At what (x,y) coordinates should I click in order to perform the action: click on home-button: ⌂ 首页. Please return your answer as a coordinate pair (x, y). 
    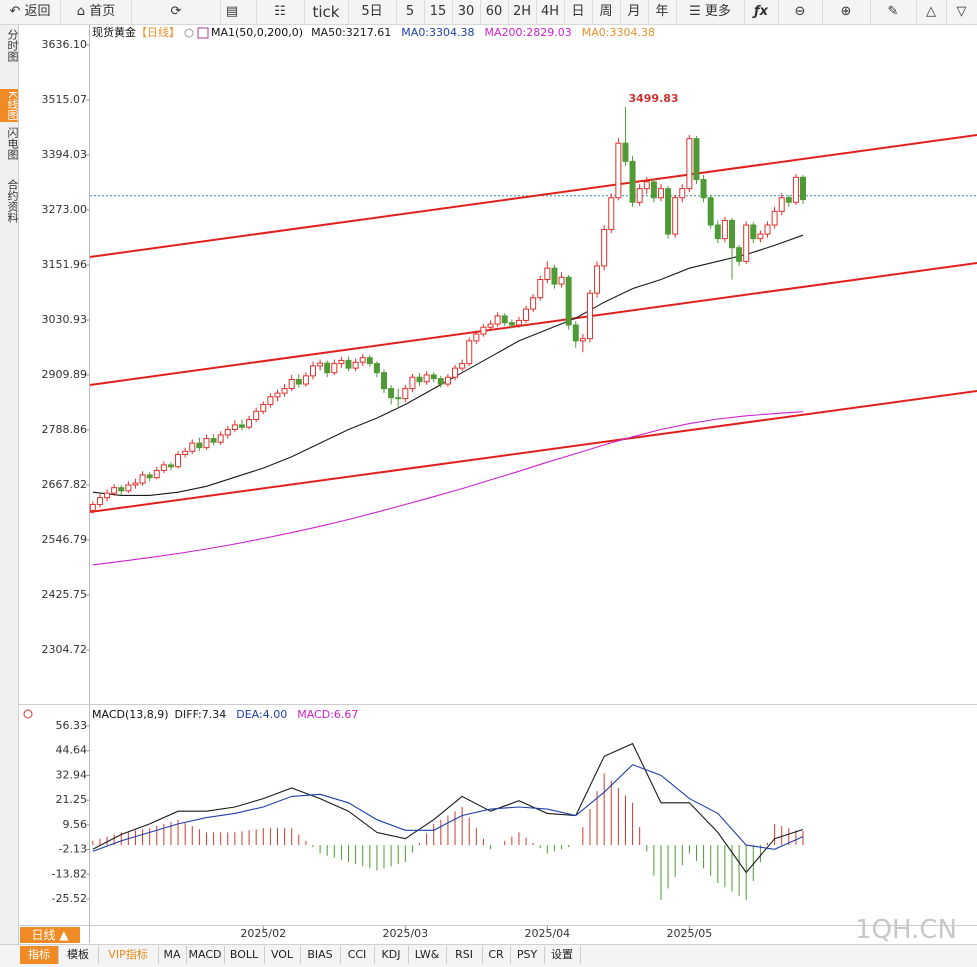
    Looking at the image, I should click on (96, 12).